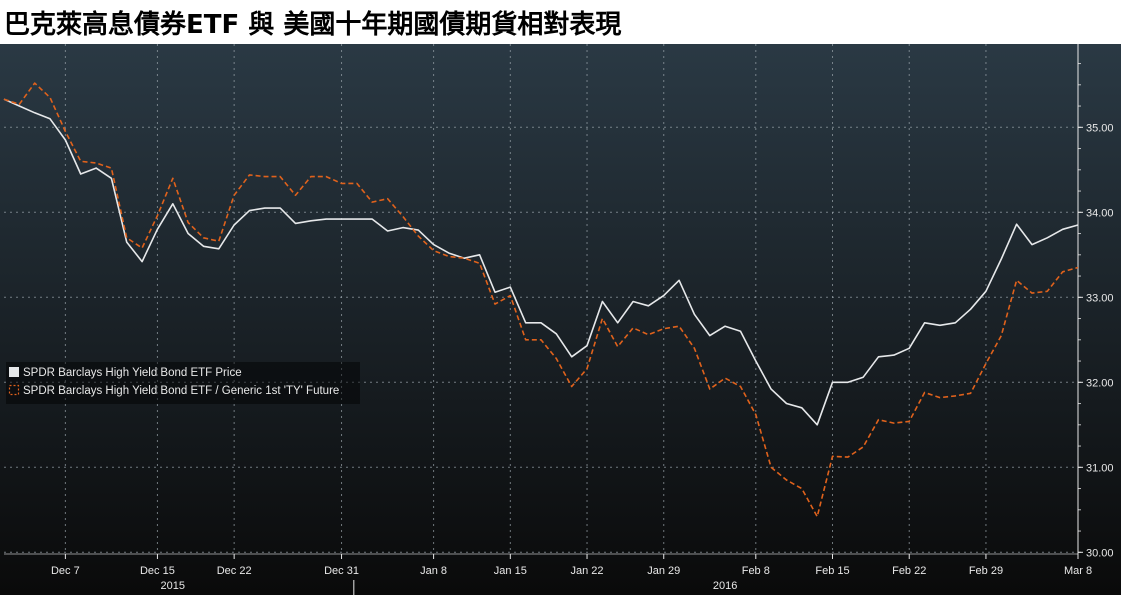  Describe the element at coordinates (1100, 383) in the screenshot. I see `y-tick-label: 32.00` at that location.